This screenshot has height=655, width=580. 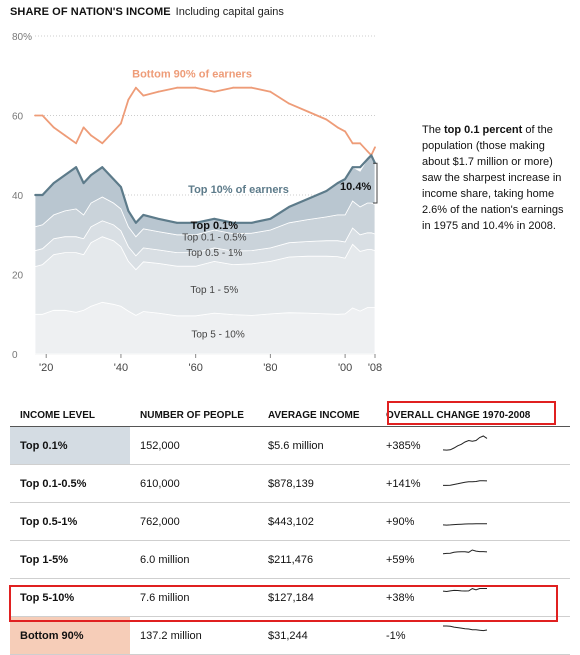 What do you see at coordinates (194, 445) in the screenshot?
I see `cell-number-of-people: 152,000` at bounding box center [194, 445].